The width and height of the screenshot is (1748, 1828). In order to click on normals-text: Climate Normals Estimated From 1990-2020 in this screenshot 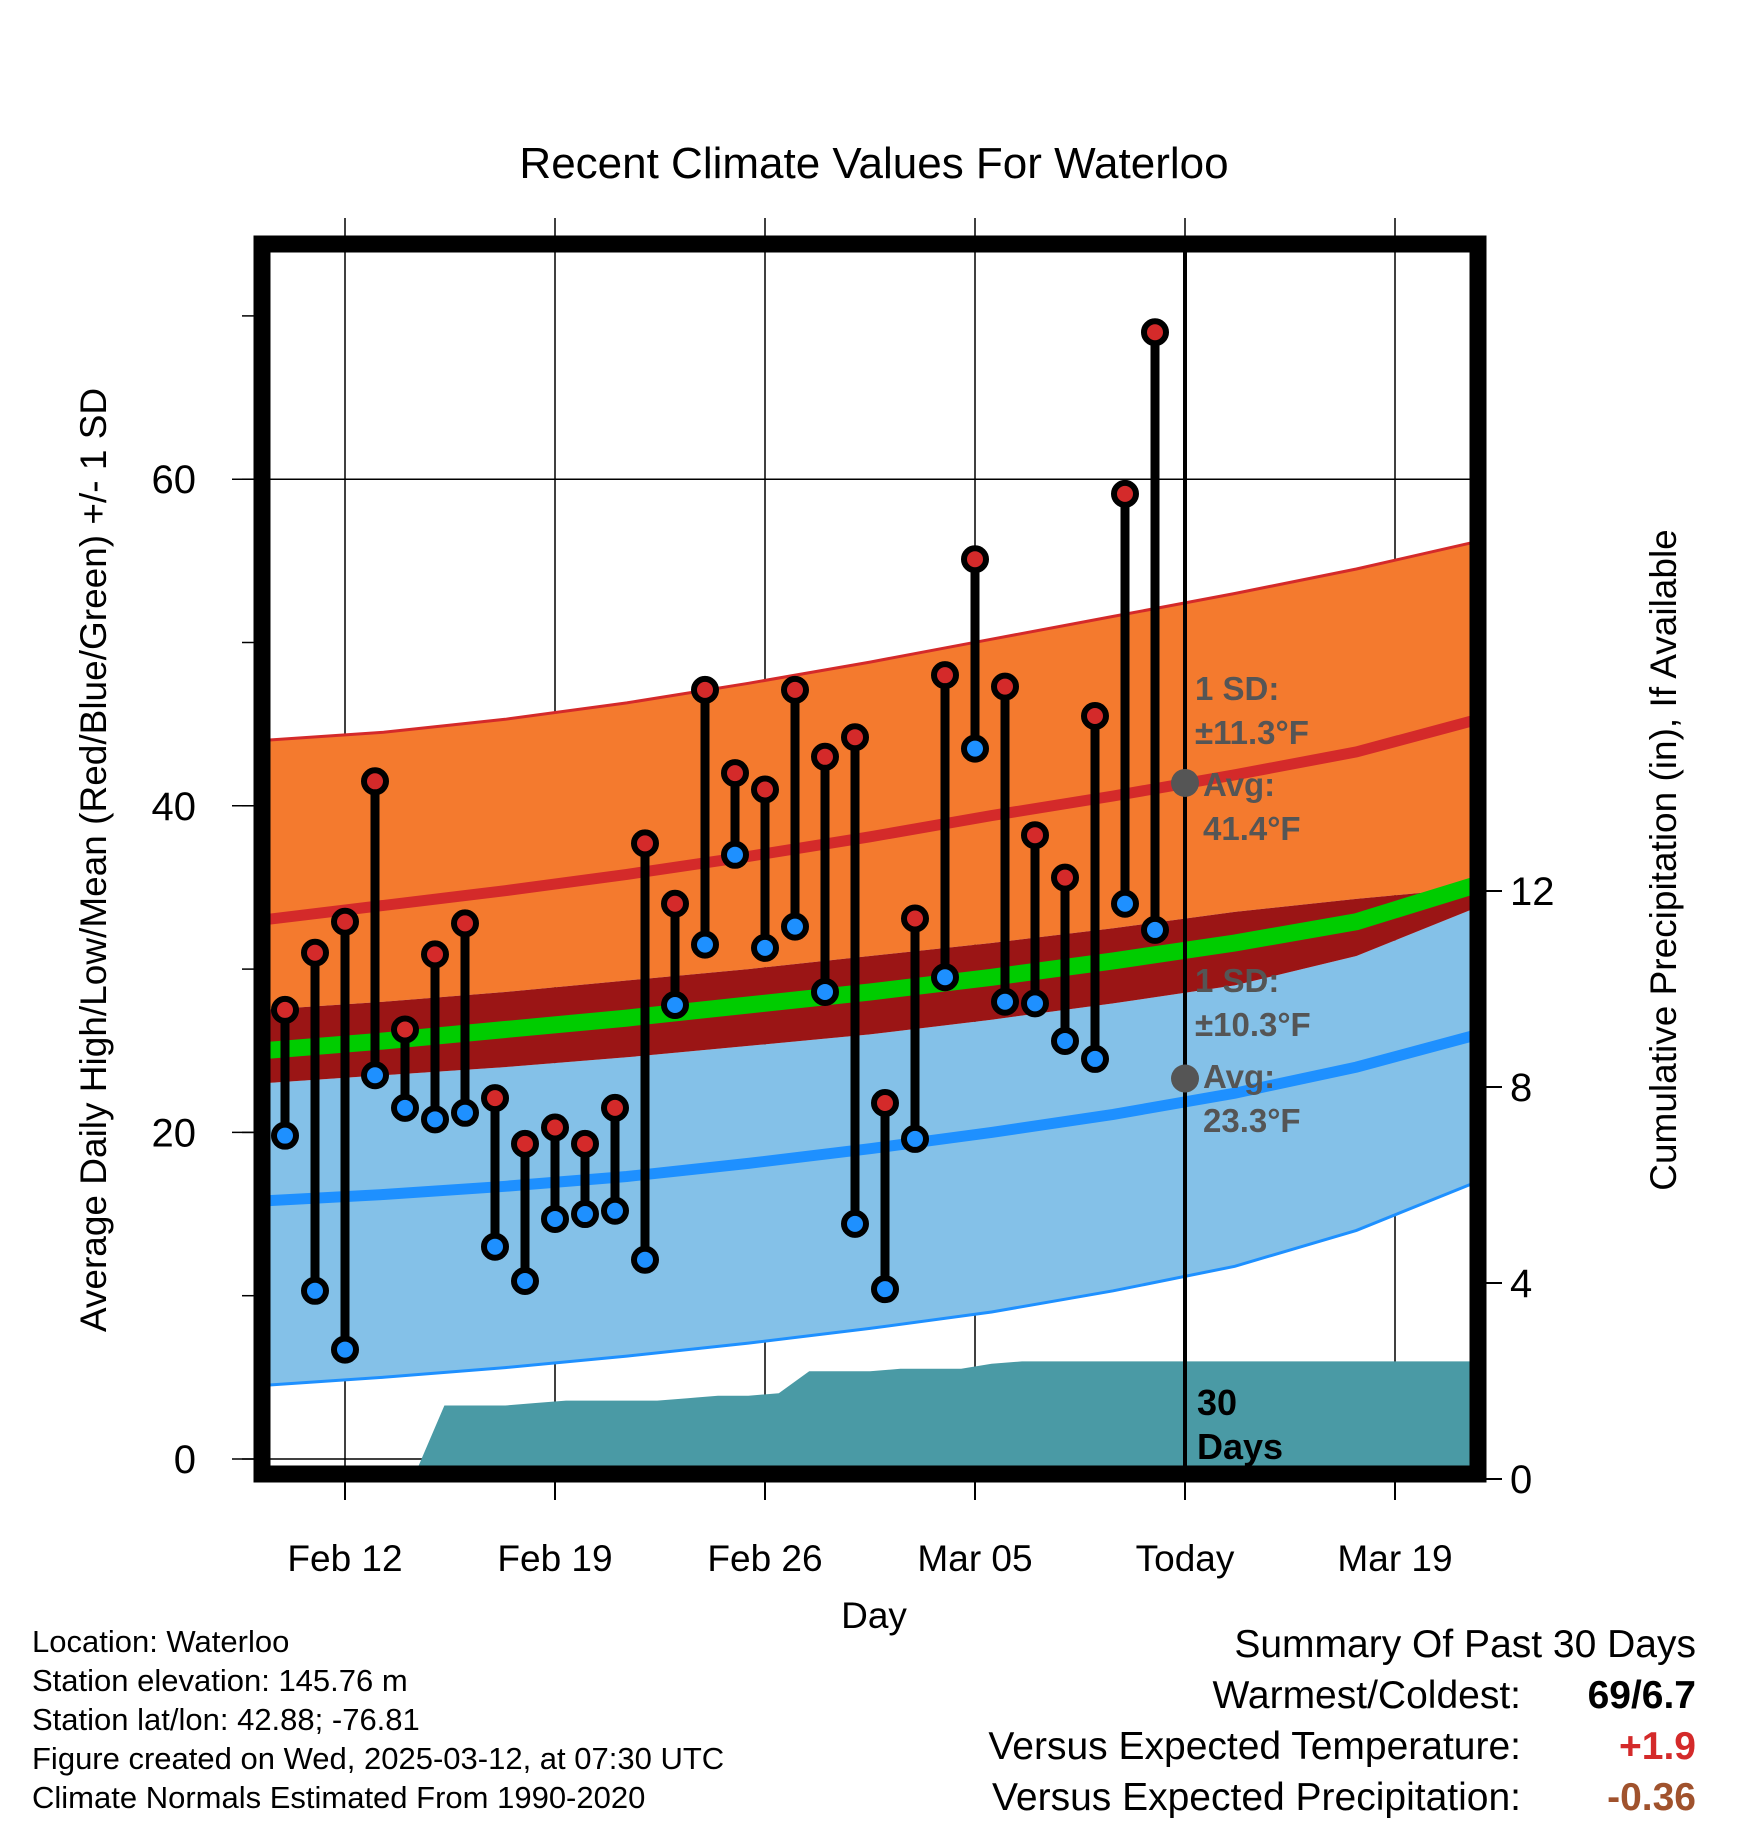, I will do `click(339, 1797)`.